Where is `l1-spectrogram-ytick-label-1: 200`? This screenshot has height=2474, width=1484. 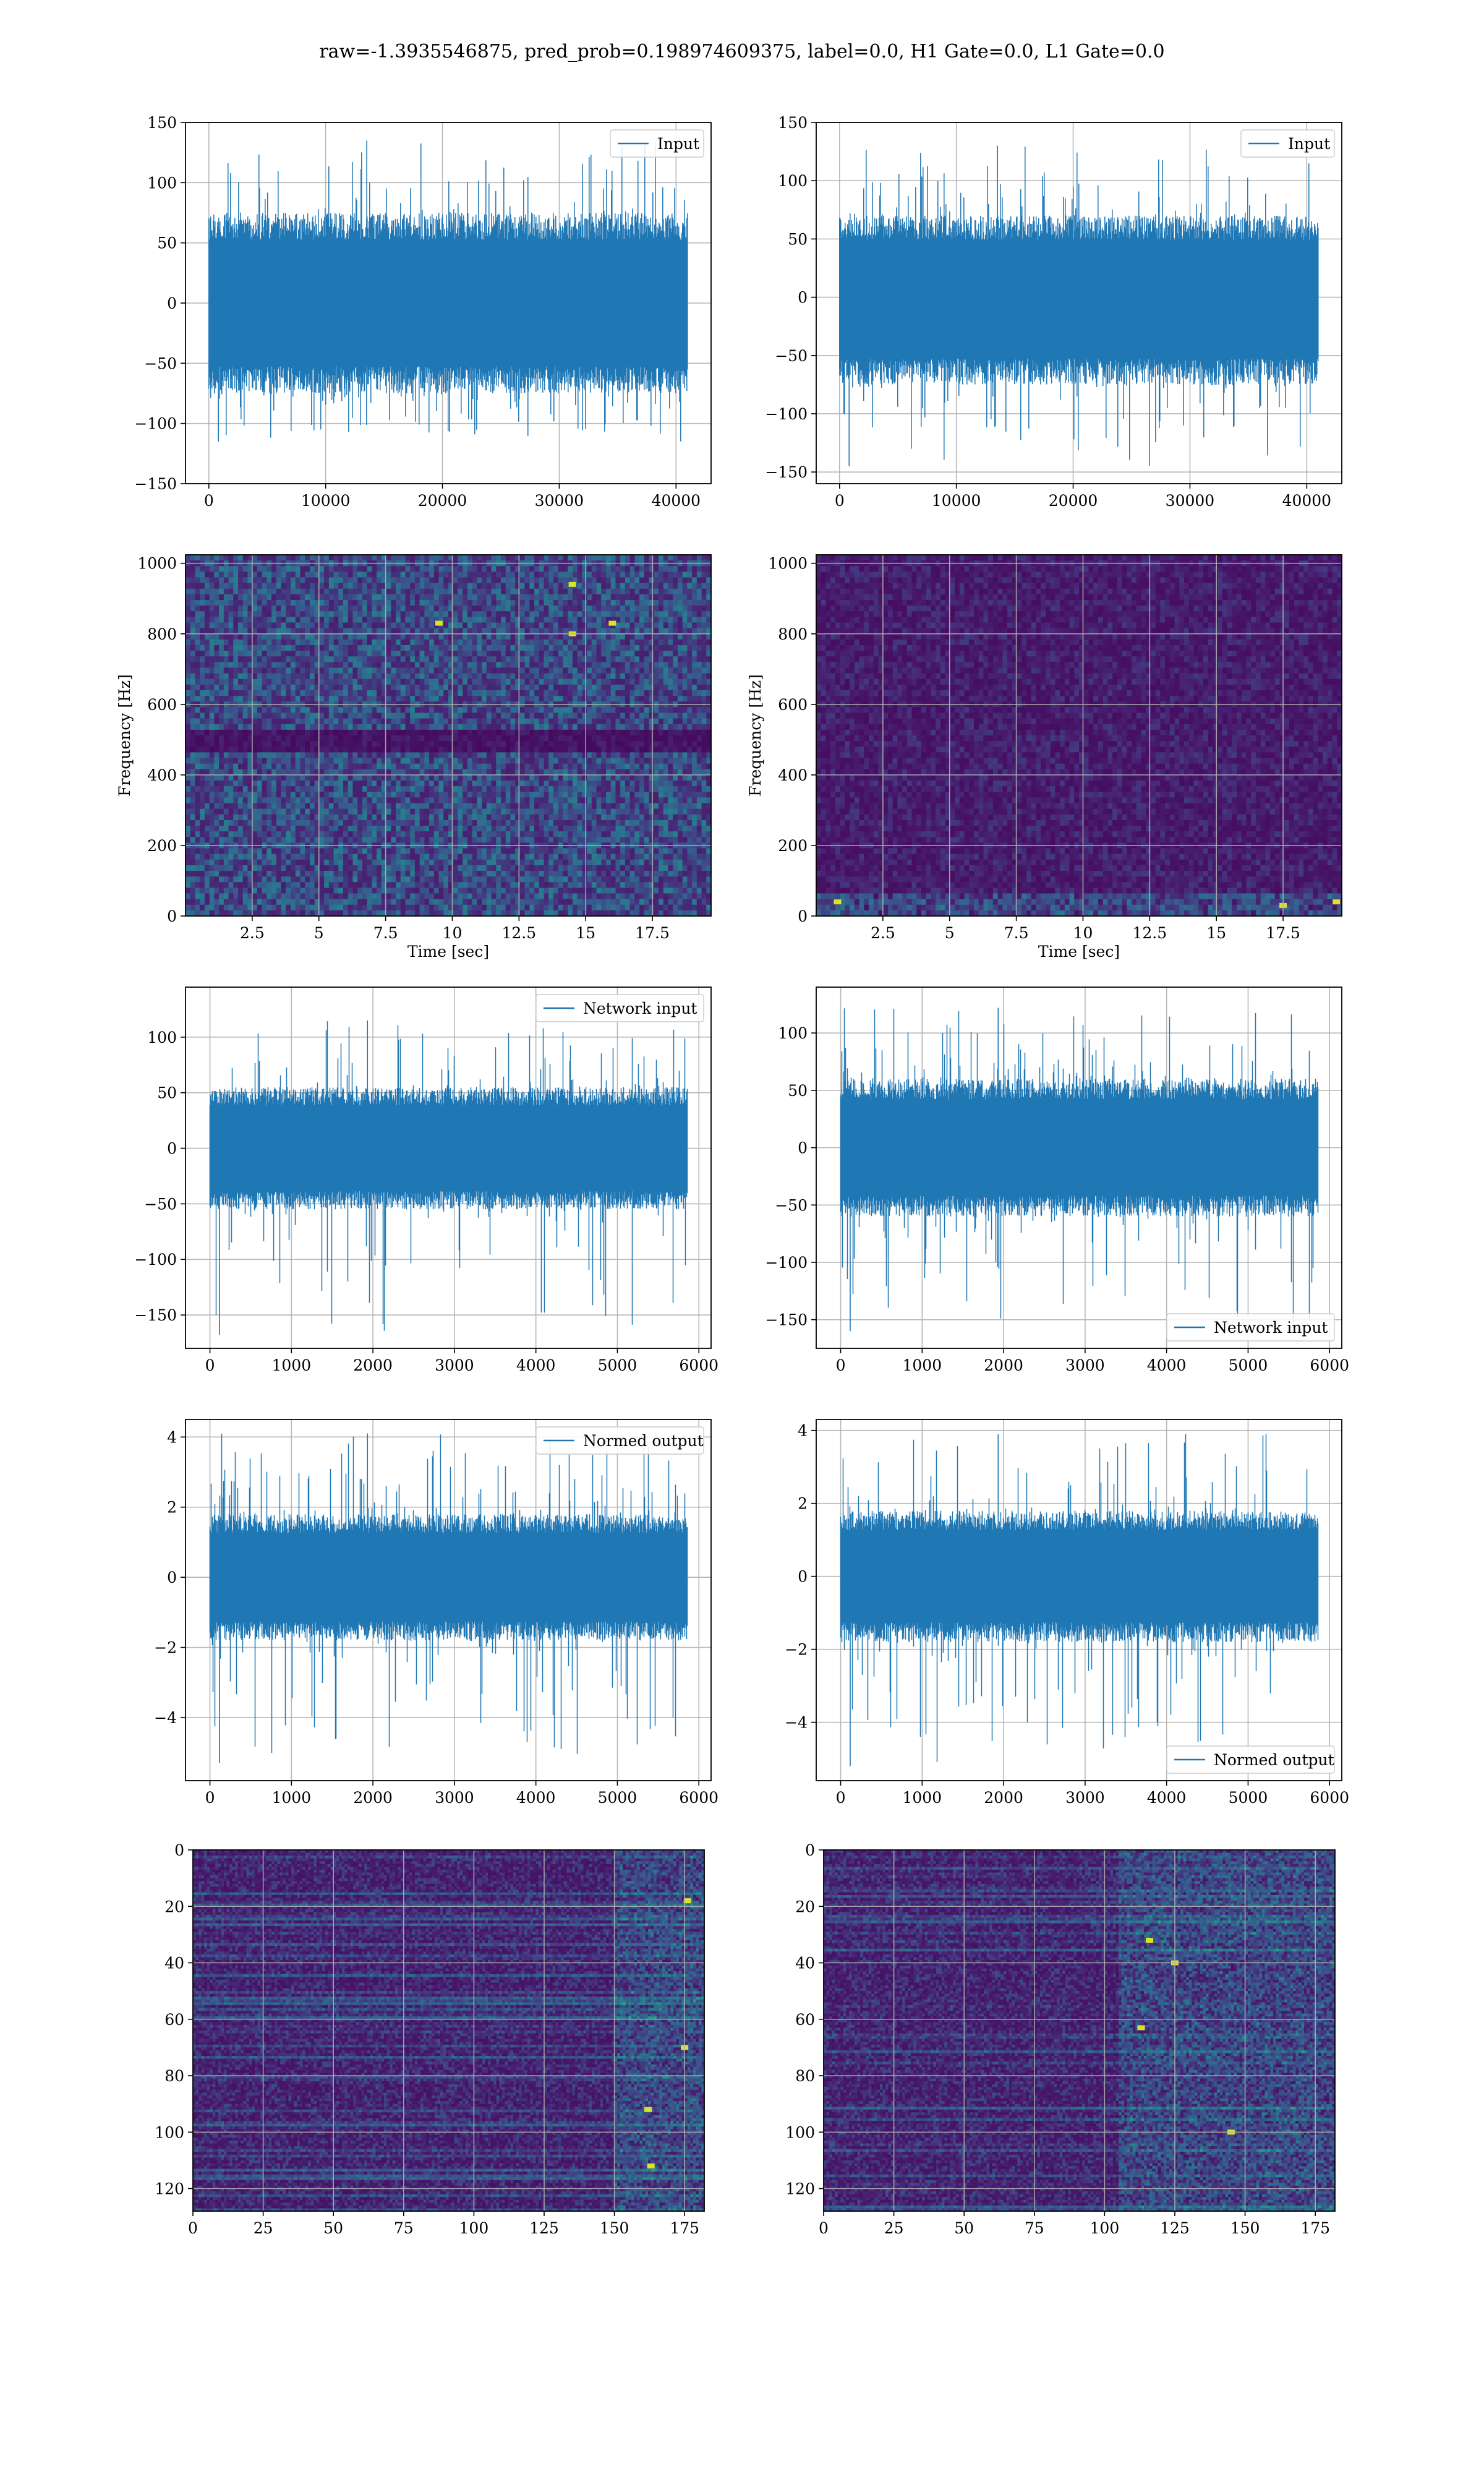 l1-spectrogram-ytick-label-1: 200 is located at coordinates (793, 846).